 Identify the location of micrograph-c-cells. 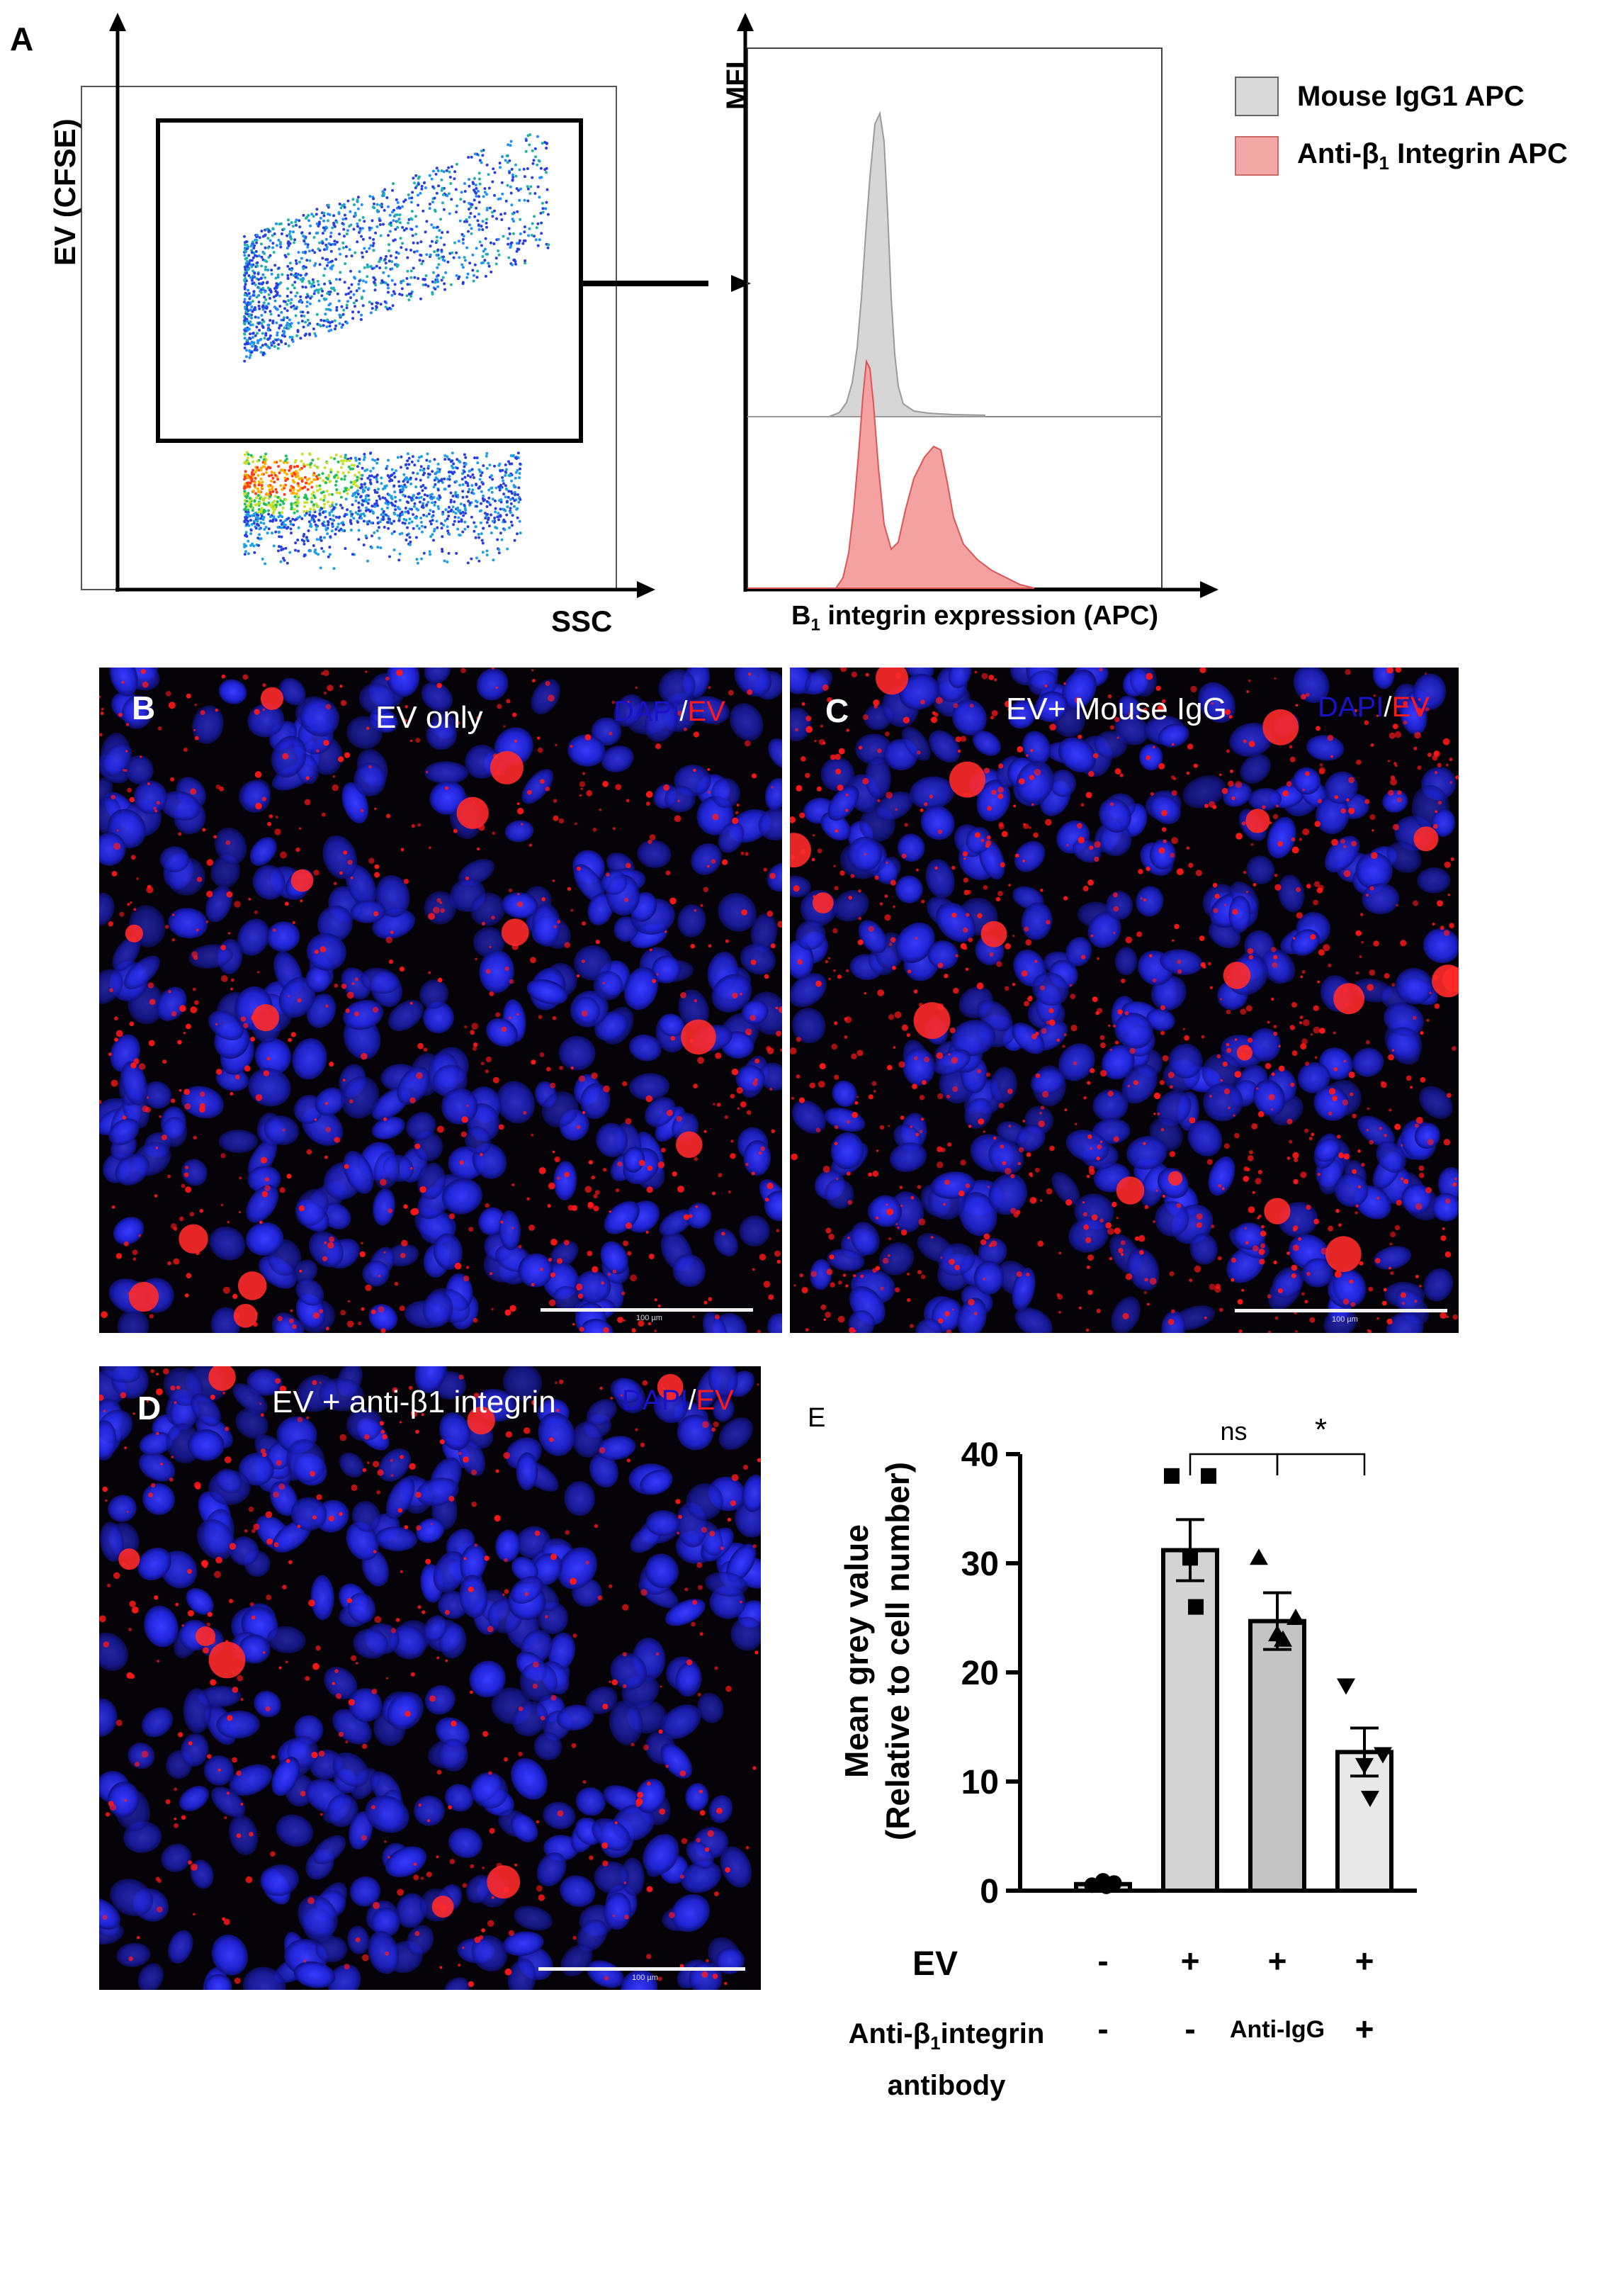
(1124, 1000).